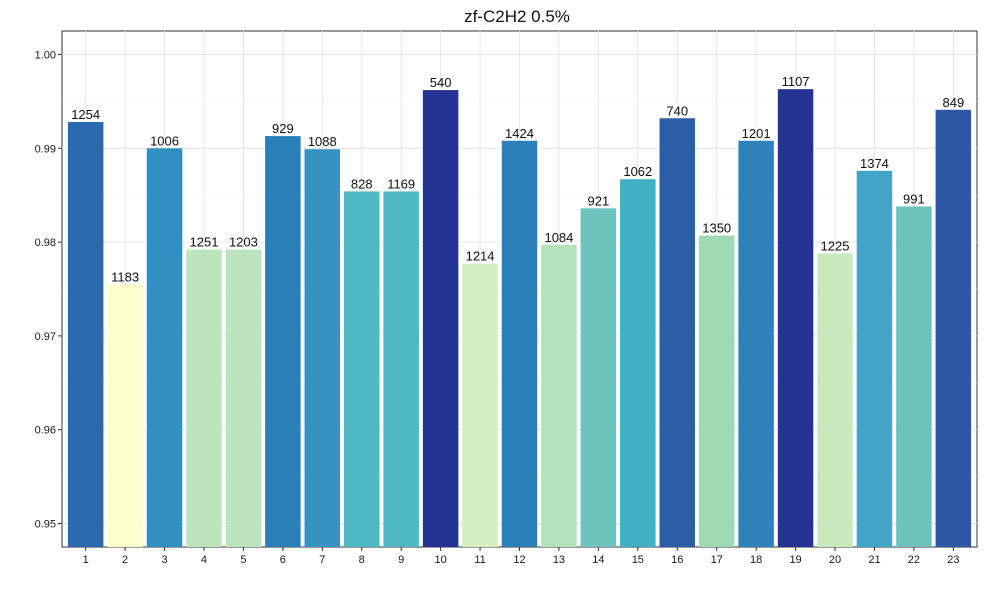 The width and height of the screenshot is (987, 593). What do you see at coordinates (86, 560) in the screenshot?
I see `x-tick-label: 1` at bounding box center [86, 560].